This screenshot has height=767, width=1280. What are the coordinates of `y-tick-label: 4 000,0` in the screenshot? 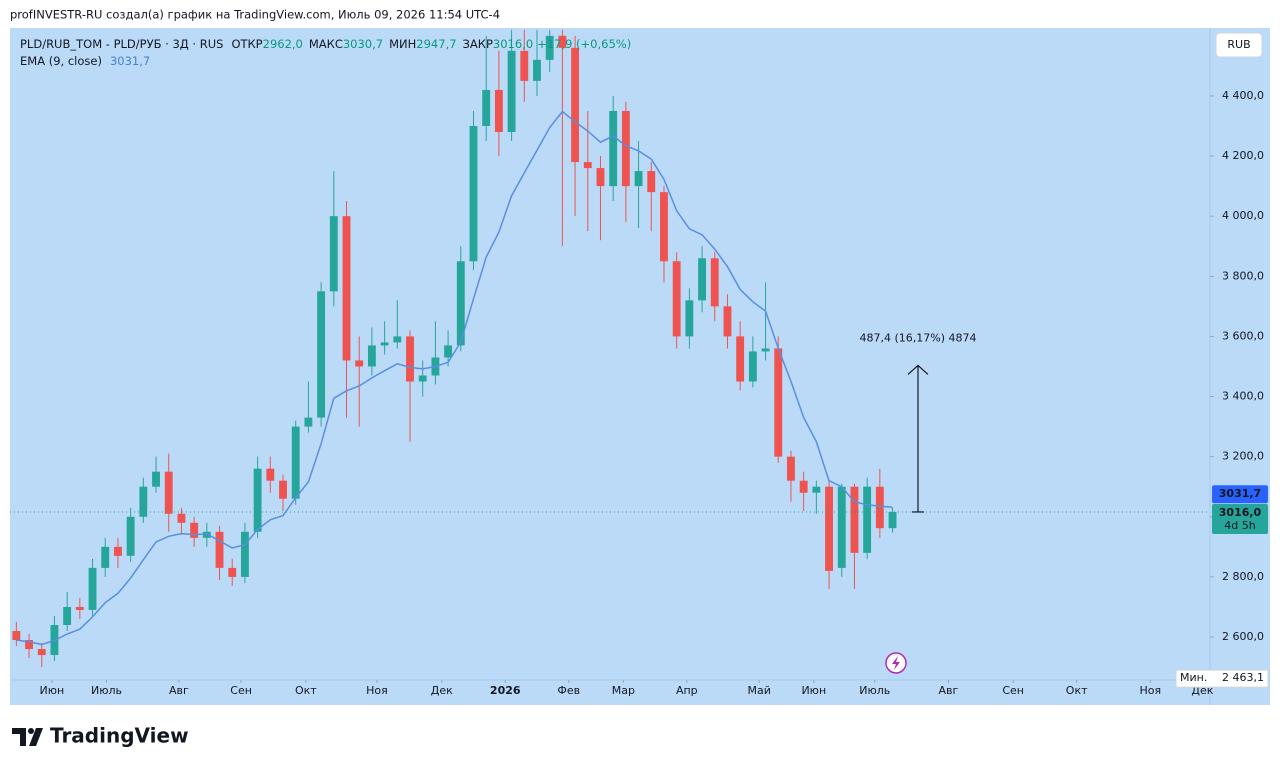 It's located at (1243, 215).